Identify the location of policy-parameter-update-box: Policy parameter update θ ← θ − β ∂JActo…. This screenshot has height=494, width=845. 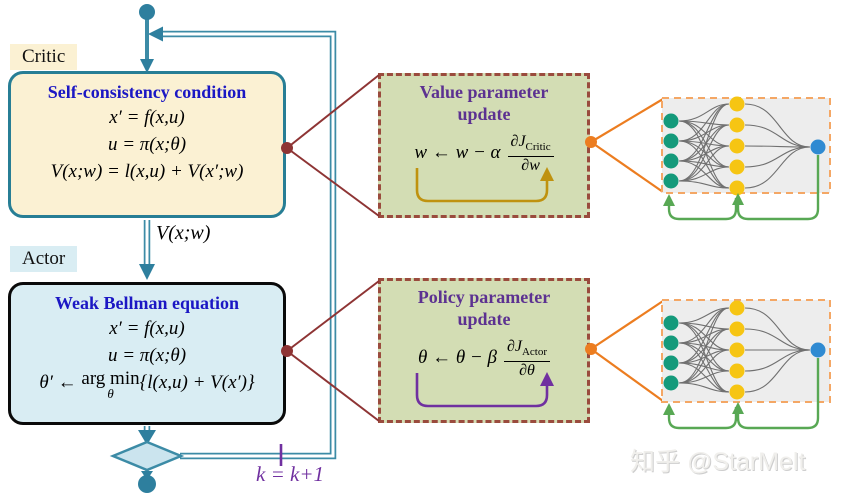
(484, 350).